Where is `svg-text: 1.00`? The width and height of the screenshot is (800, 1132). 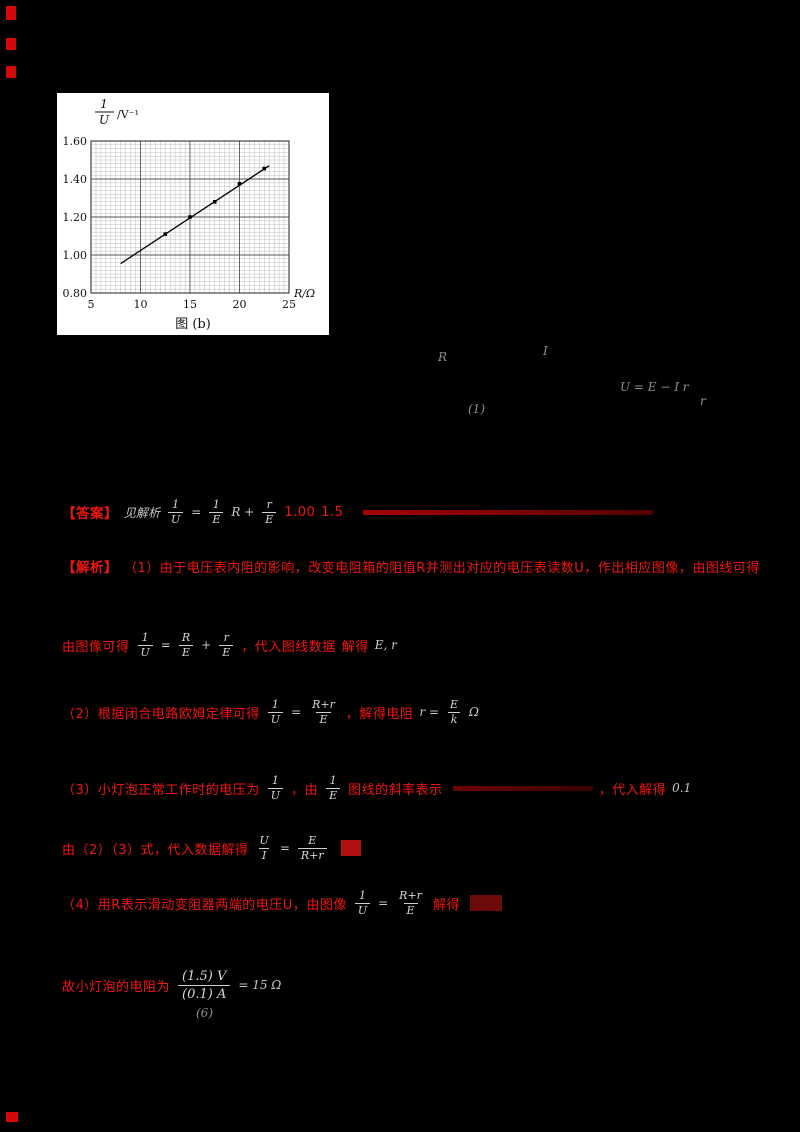 svg-text: 1.00 is located at coordinates (75, 255).